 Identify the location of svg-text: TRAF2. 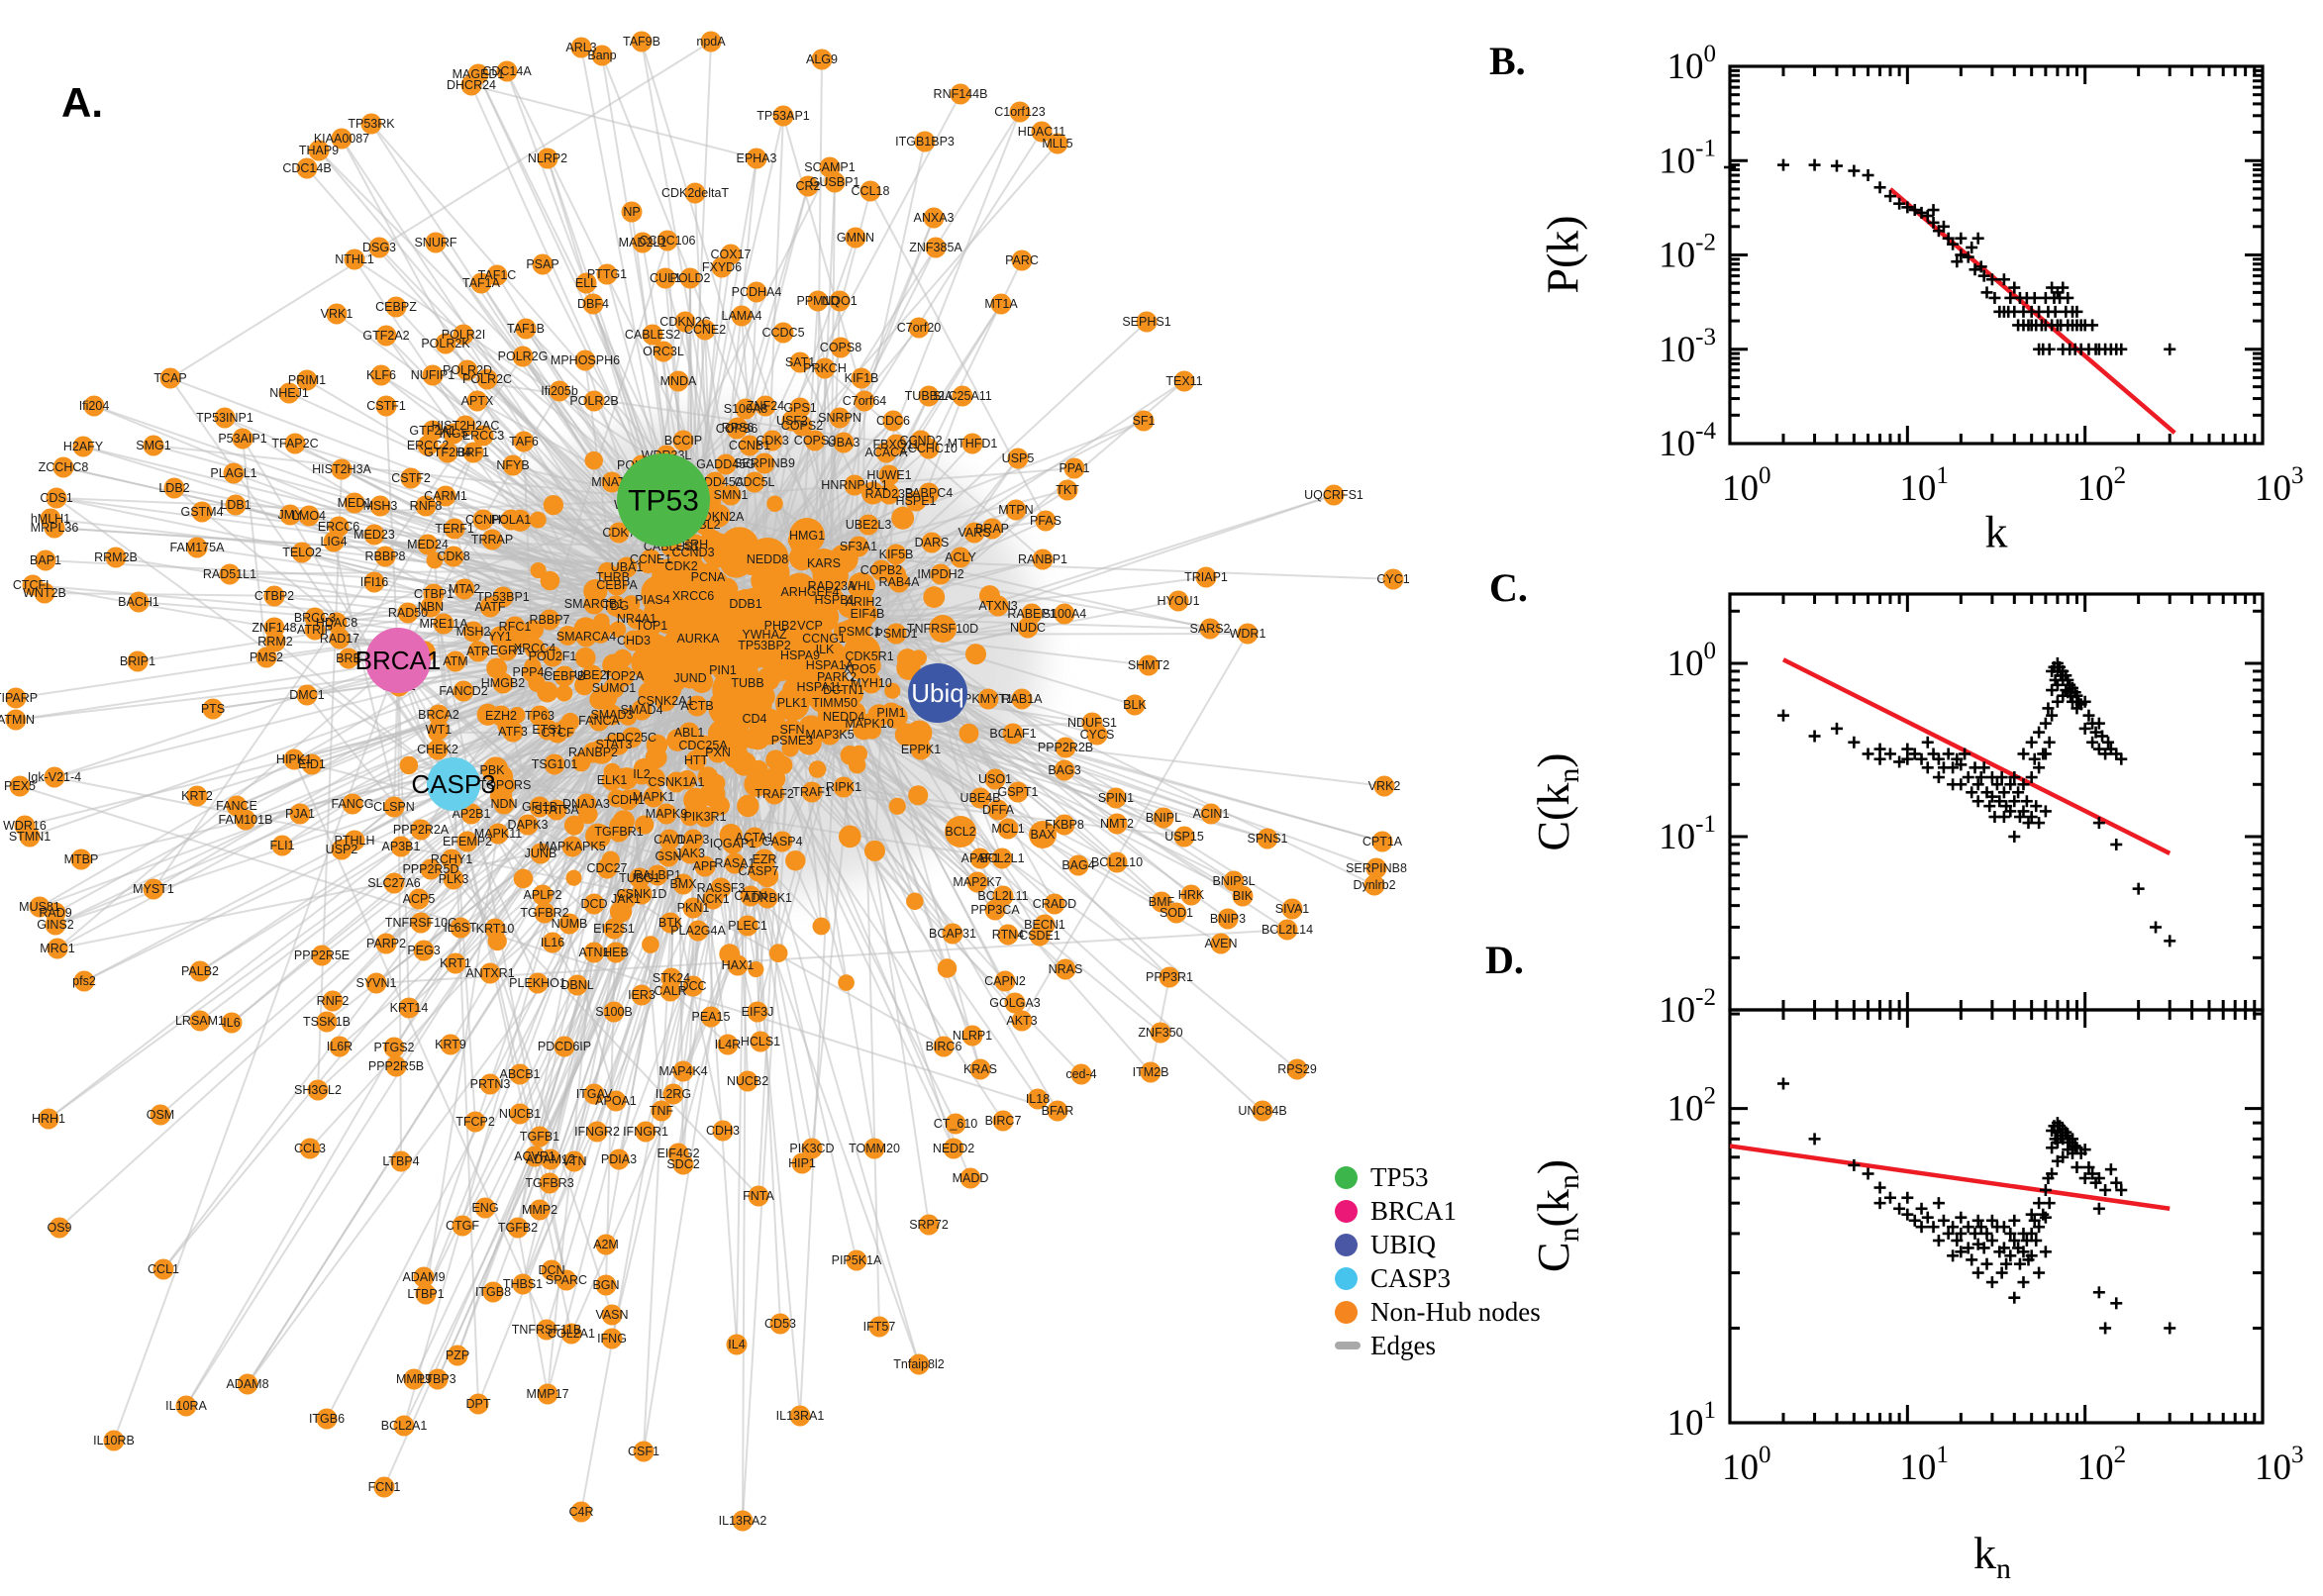
(775, 794).